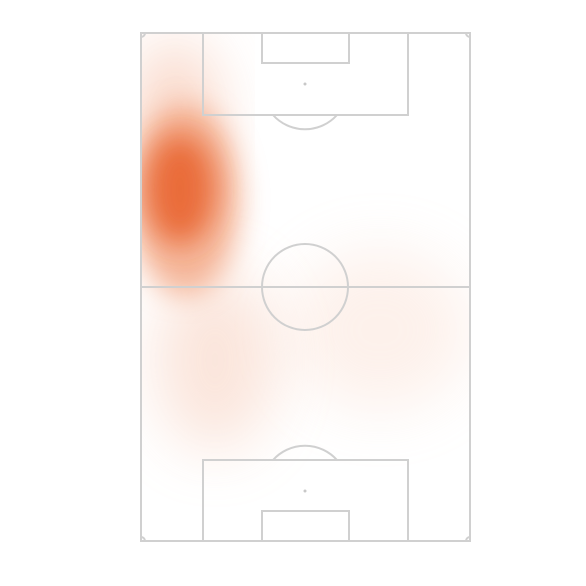 The image size is (586, 586). Describe the element at coordinates (180, 190) in the screenshot. I see `heat-core` at that location.